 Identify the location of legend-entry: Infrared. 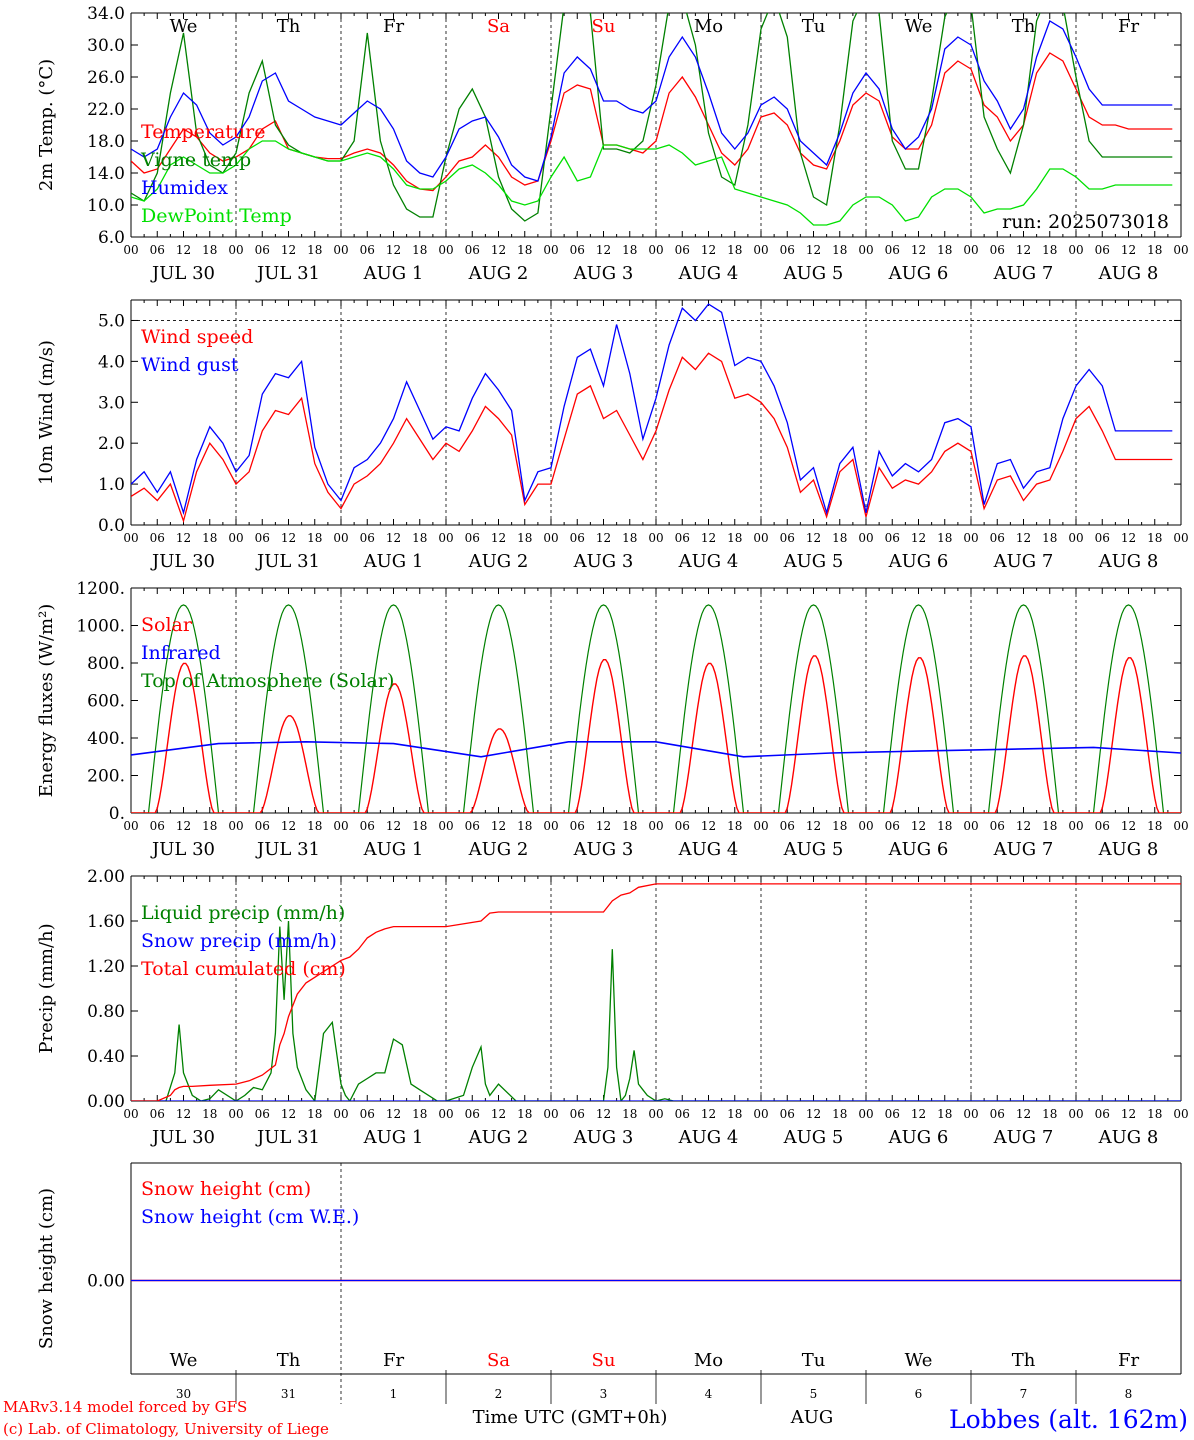
(181, 653).